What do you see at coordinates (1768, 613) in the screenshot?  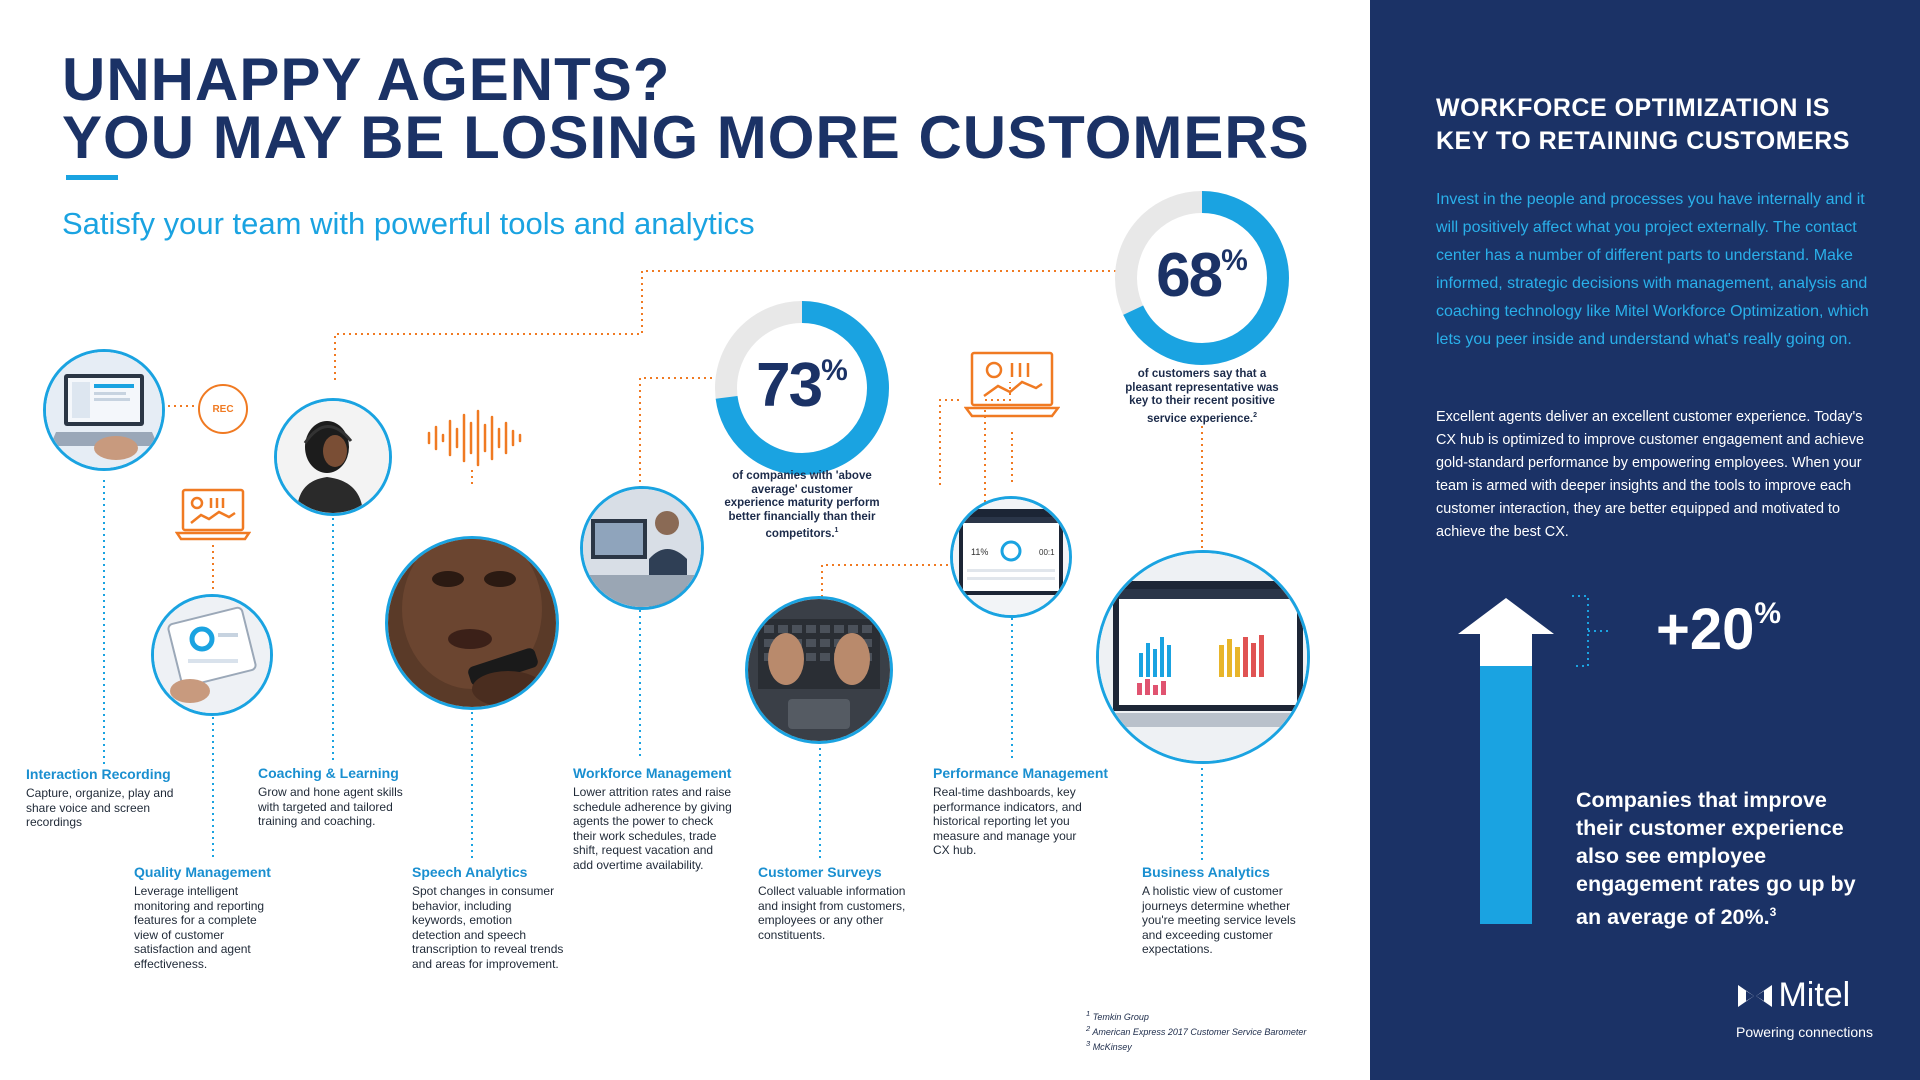 I see `plus-20-unit: %` at bounding box center [1768, 613].